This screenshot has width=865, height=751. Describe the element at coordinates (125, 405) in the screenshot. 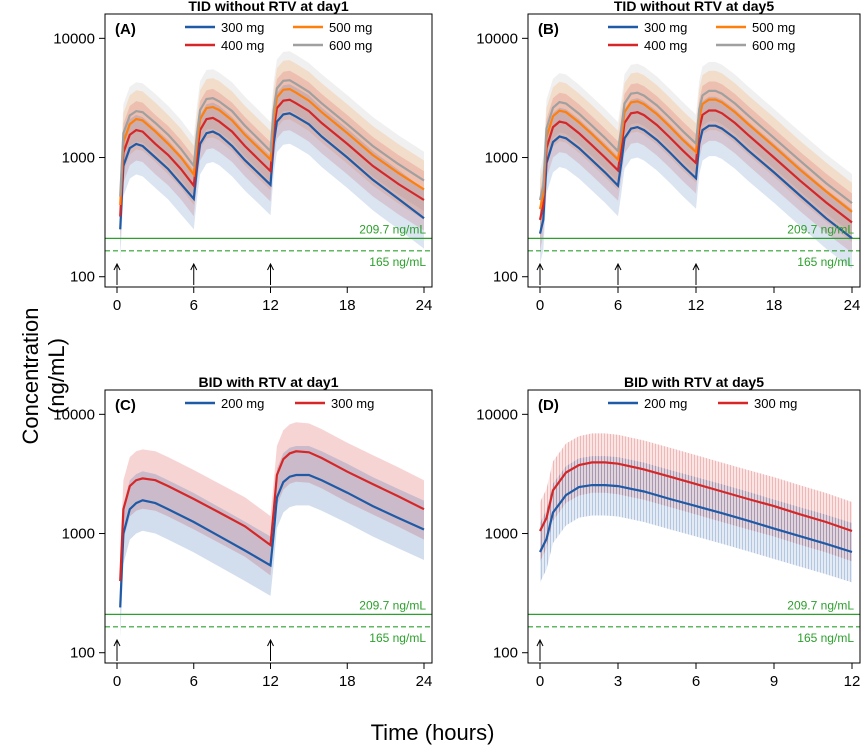

I see `panel-label: (C)` at that location.